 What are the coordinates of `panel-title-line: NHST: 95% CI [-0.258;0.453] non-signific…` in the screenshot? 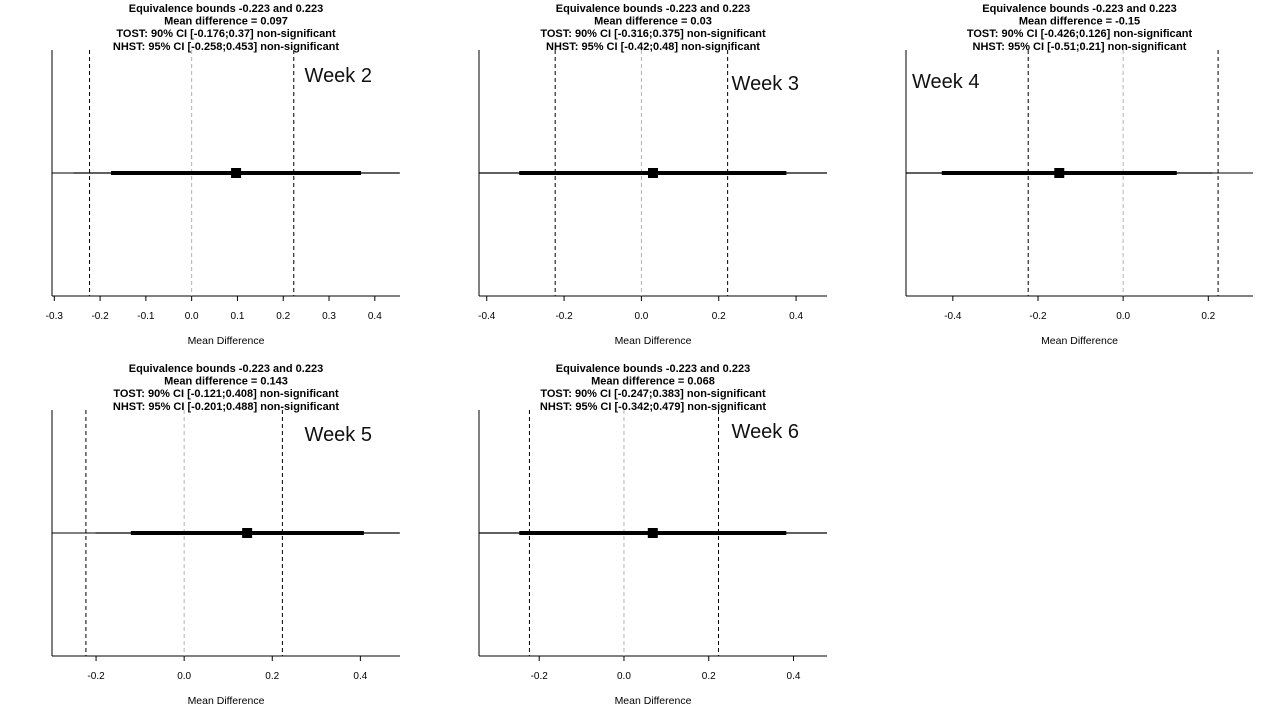 It's located at (226, 47).